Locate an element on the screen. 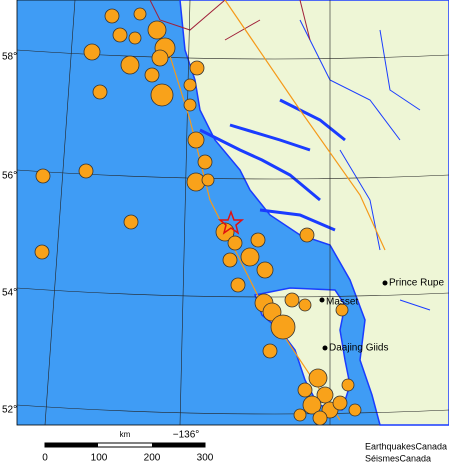  lat-label: 56° is located at coordinates (9, 176).